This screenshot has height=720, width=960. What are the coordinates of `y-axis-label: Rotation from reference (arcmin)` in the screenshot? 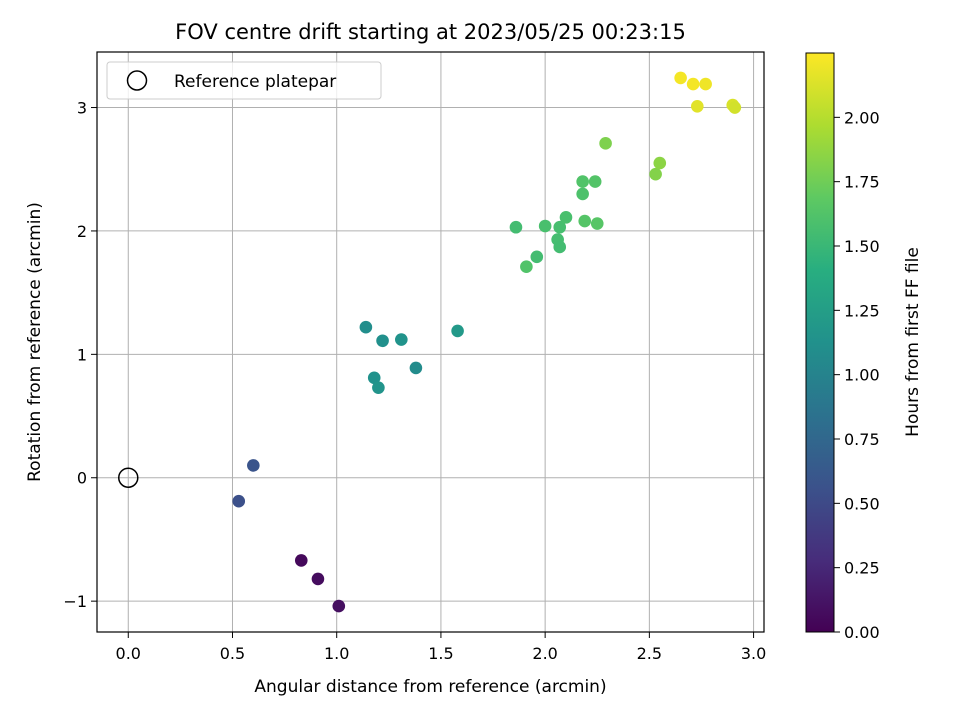 It's located at (35, 342).